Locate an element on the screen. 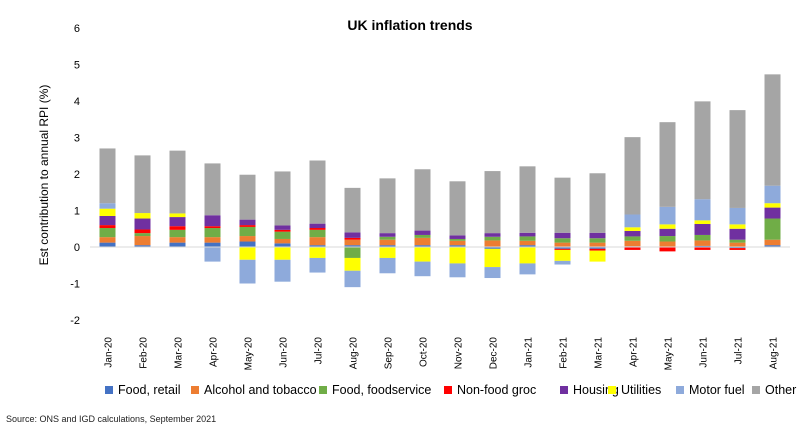 Image resolution: width=800 pixels, height=435 pixels. legend-item: Housing is located at coordinates (589, 390).